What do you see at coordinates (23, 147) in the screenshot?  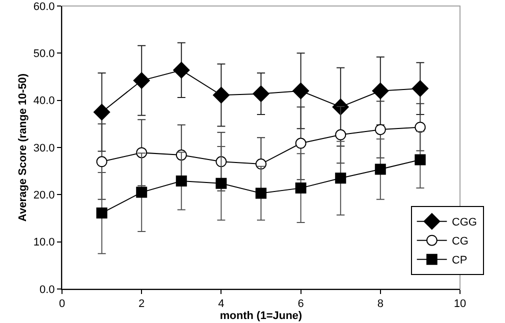 I see `y-axis-title: Average Score (range 10-50)` at bounding box center [23, 147].